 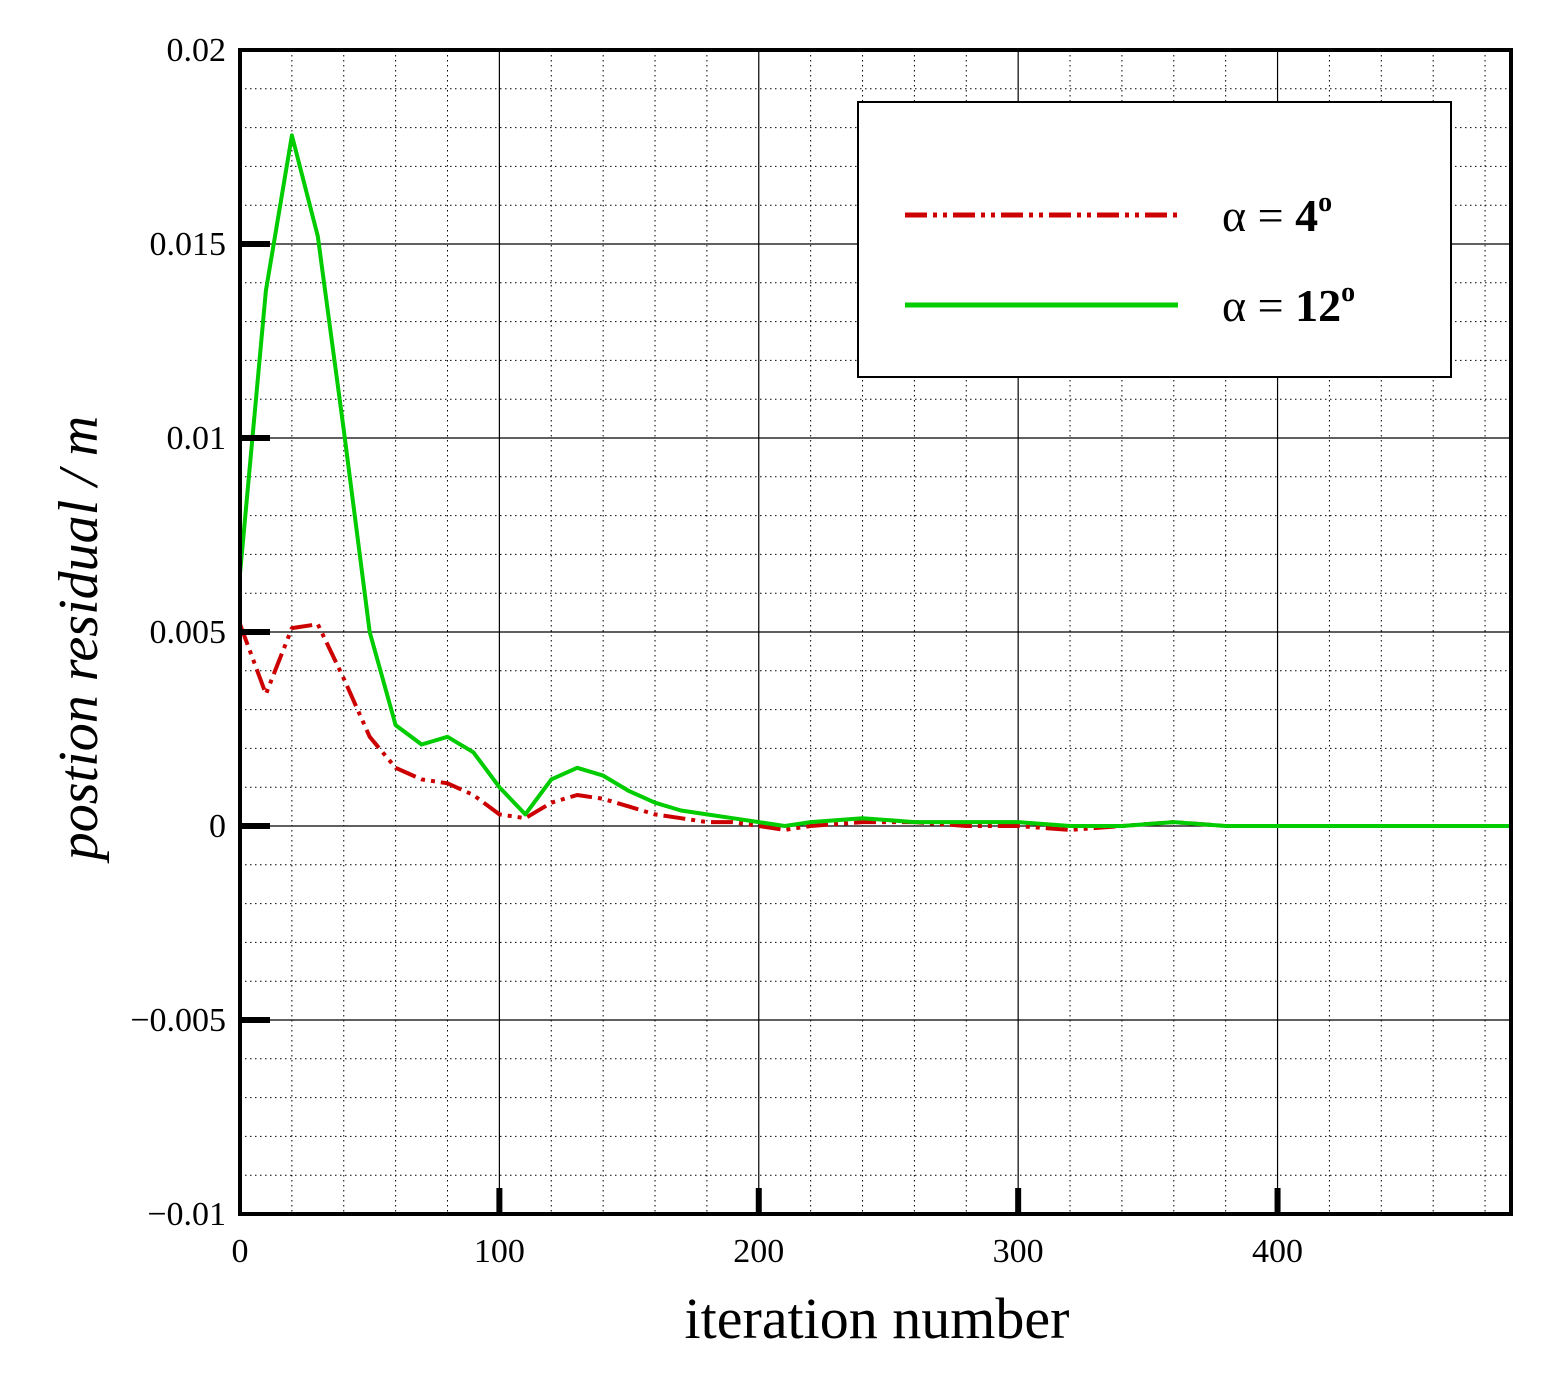 I want to click on legend: α = 4oα = 12o, so click(x=1154, y=239).